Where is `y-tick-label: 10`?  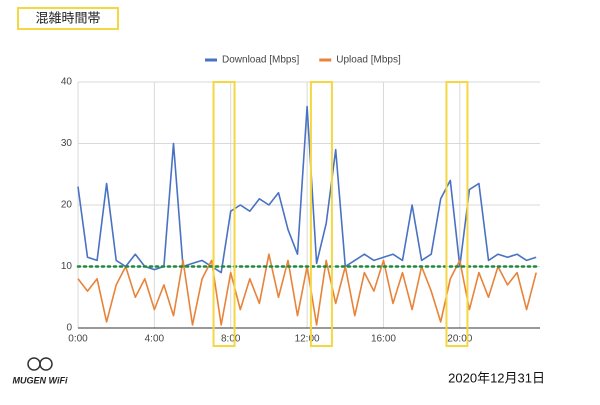 y-tick-label: 10 is located at coordinates (67, 266).